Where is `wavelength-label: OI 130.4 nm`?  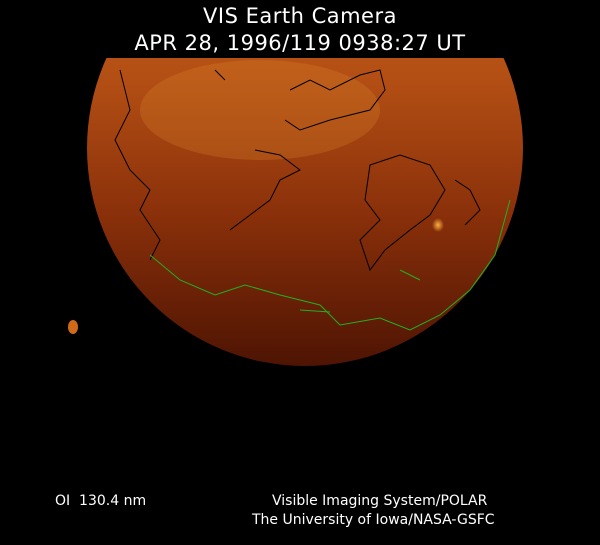 wavelength-label: OI 130.4 nm is located at coordinates (101, 501).